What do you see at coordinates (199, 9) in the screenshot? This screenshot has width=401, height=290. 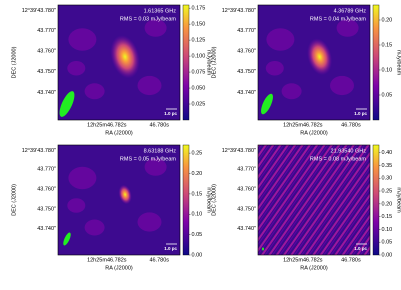 I see `colorbar-tick-label: 0.175` at bounding box center [199, 9].